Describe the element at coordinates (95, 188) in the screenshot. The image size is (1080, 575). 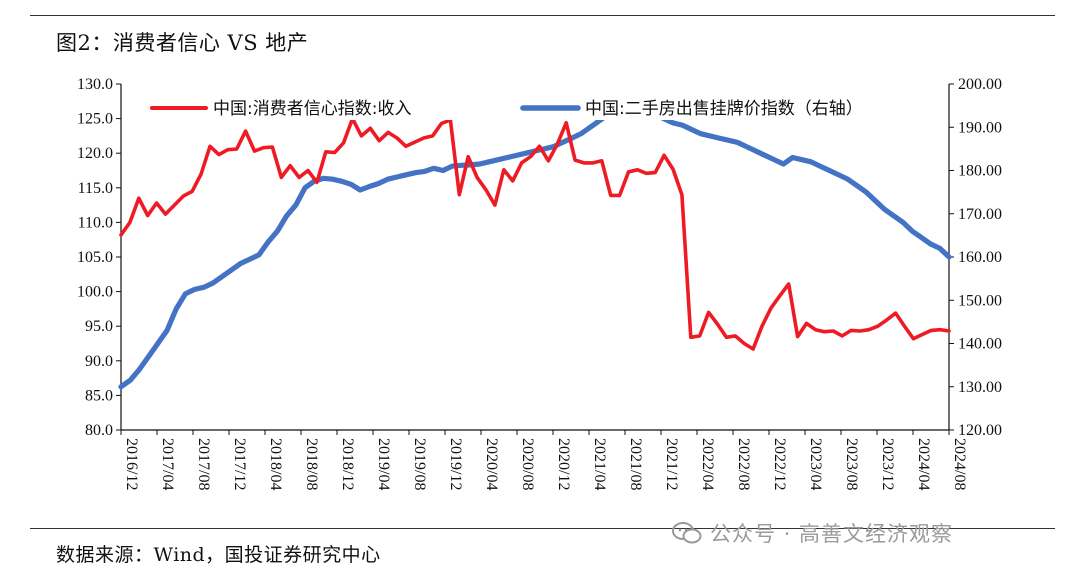
I see `left-tick-label: 115.0` at that location.